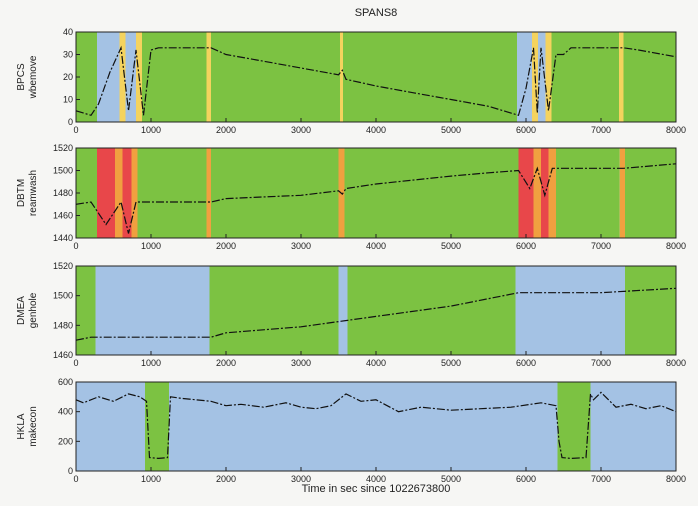 The height and width of the screenshot is (511, 698). What do you see at coordinates (63, 216) in the screenshot?
I see `y-tick-label: 1460` at bounding box center [63, 216].